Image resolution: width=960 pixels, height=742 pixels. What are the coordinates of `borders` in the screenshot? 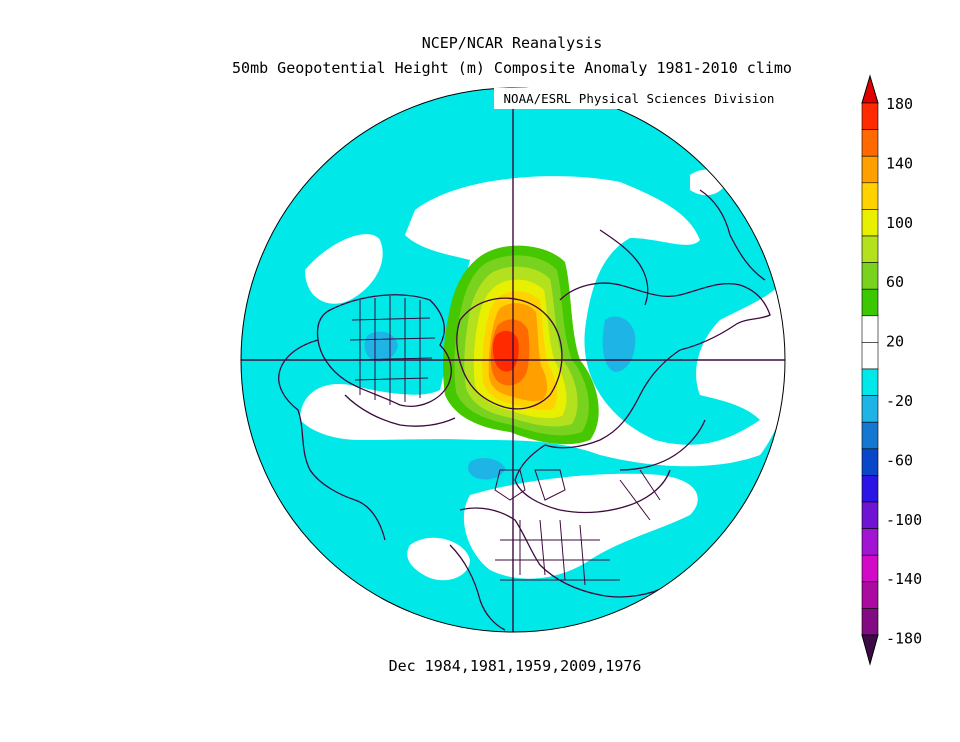 It's located at (505, 441).